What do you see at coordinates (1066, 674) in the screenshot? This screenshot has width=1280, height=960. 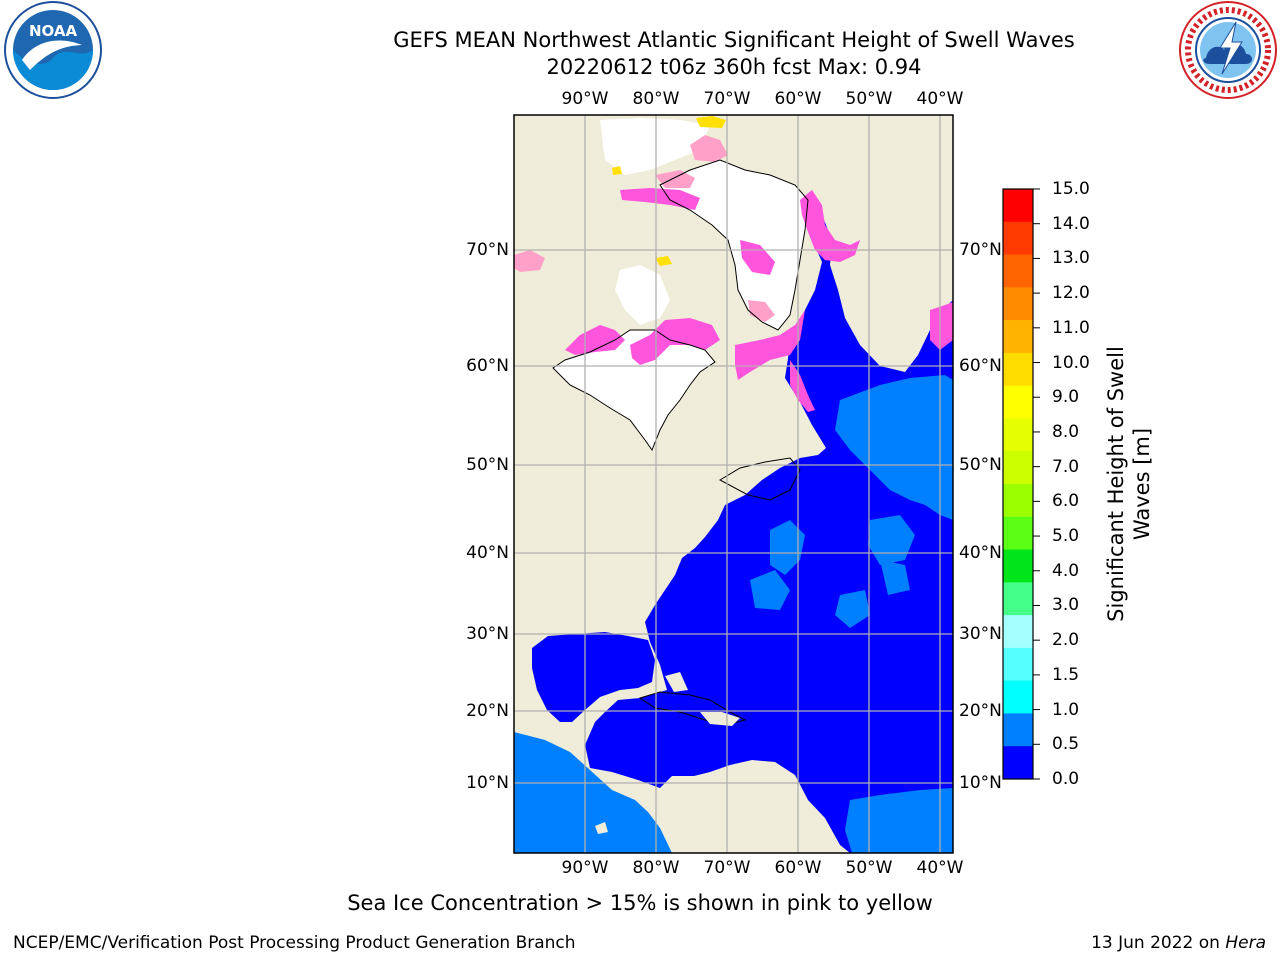 I see `colorbar-tick-label: 1.5` at bounding box center [1066, 674].